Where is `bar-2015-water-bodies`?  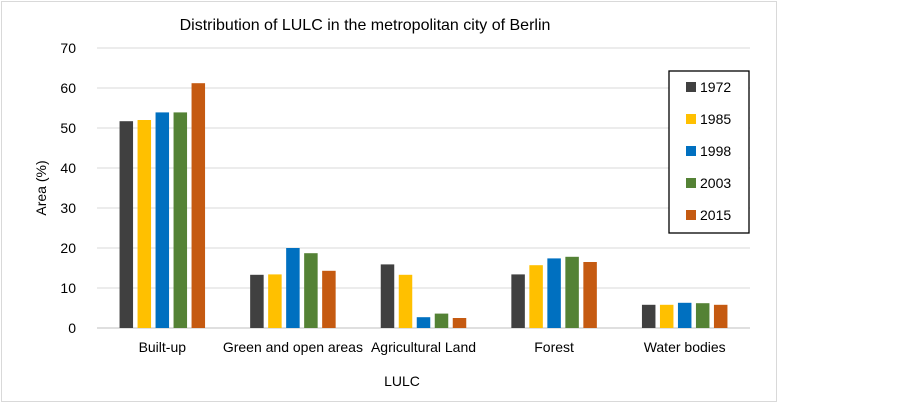 bar-2015-water-bodies is located at coordinates (720, 316).